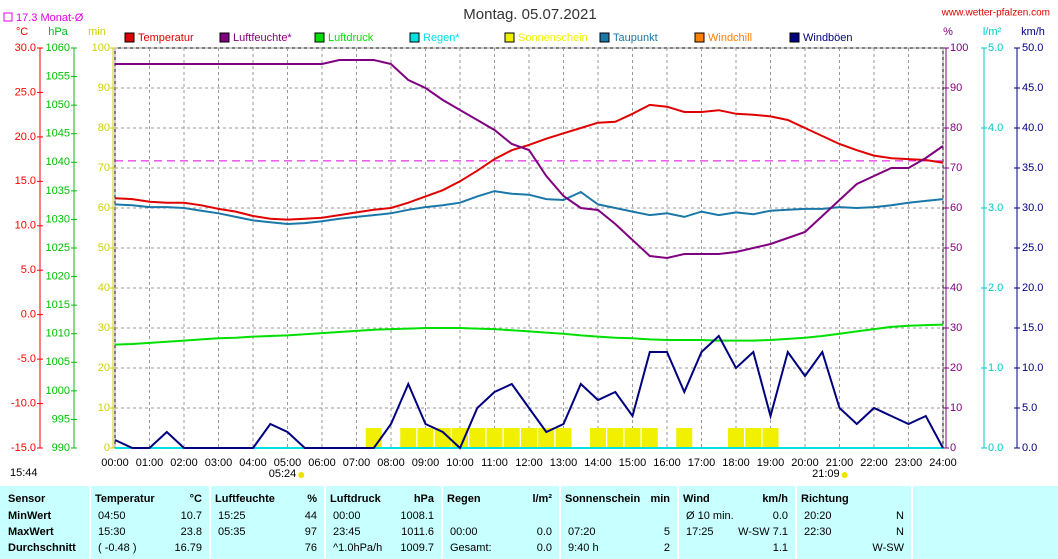 The height and width of the screenshot is (559, 1058). What do you see at coordinates (283, 474) in the screenshot?
I see `sunrise-label: 05:24` at bounding box center [283, 474].